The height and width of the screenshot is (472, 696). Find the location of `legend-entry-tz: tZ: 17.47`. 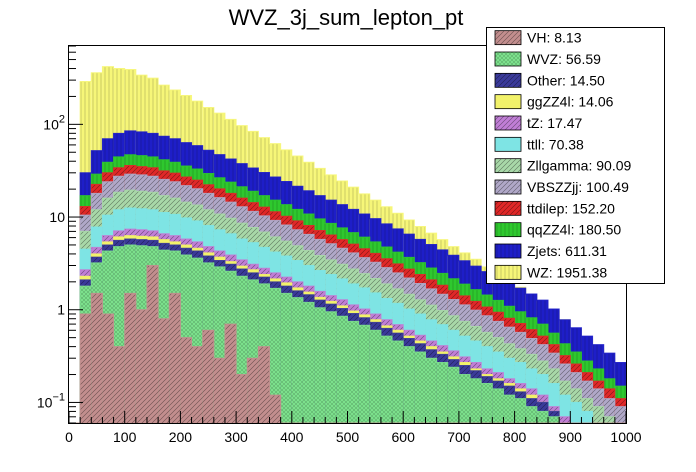

legend-entry-tz: tZ: 17.47 is located at coordinates (538, 123).